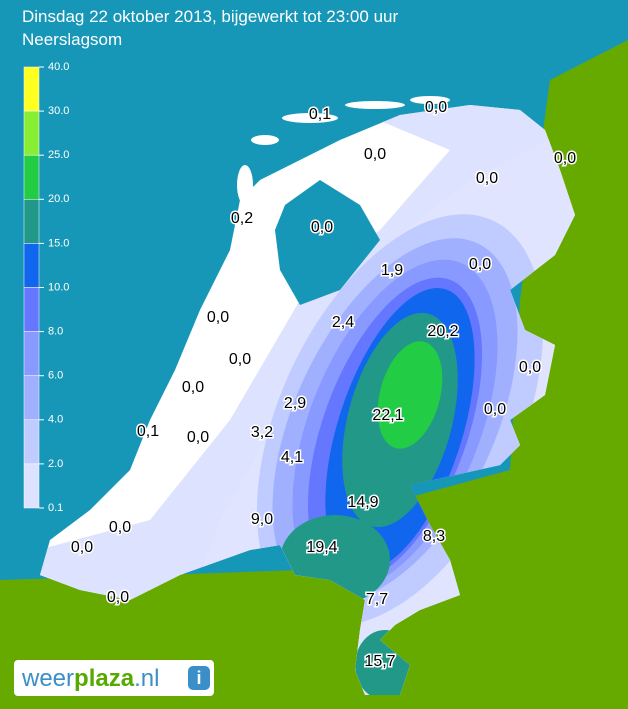 The image size is (628, 709). Describe the element at coordinates (58, 155) in the screenshot. I see `legend-label: 25.0` at that location.